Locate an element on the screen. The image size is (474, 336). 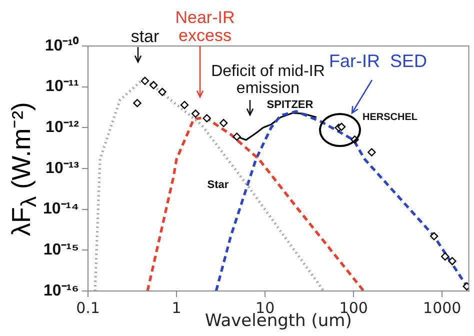
annotation: Far-IR SED is located at coordinates (377, 61).